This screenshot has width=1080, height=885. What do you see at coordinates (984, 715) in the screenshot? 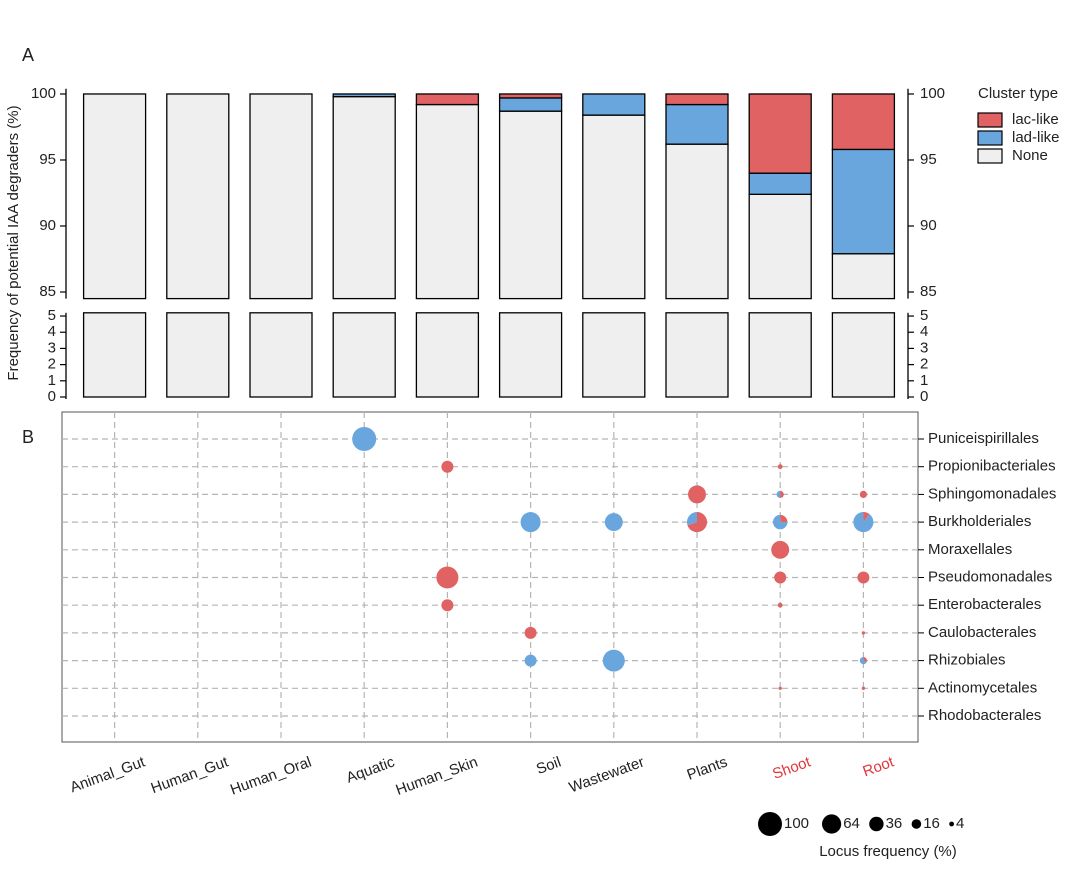
I see `y-tick-label: Rhodobacterales` at bounding box center [984, 715].